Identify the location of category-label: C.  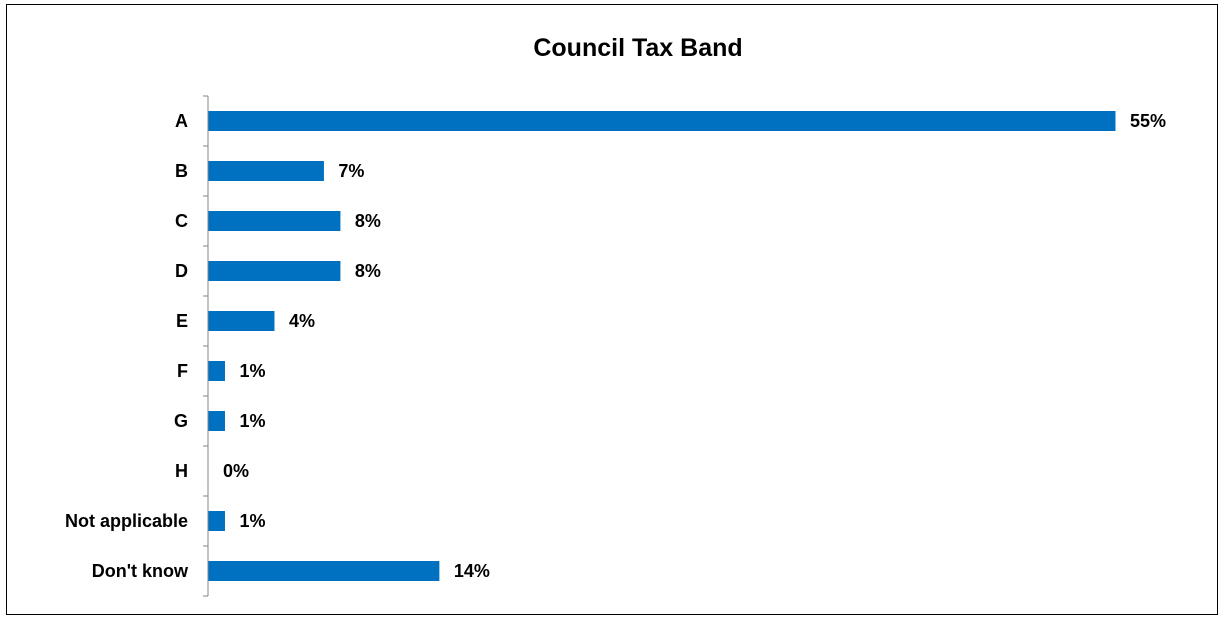
(181, 221).